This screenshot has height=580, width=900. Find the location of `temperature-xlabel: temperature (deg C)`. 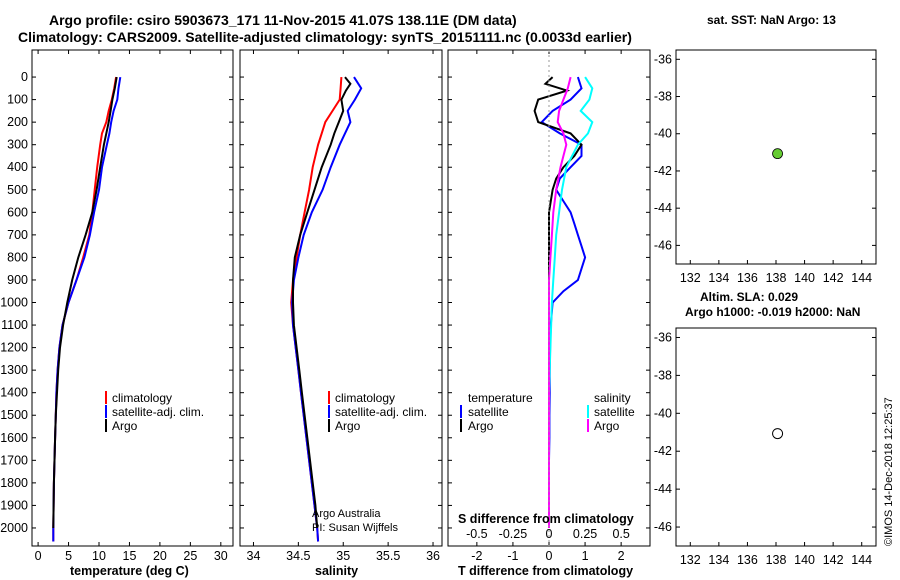

temperature-xlabel: temperature (deg C) is located at coordinates (129, 571).